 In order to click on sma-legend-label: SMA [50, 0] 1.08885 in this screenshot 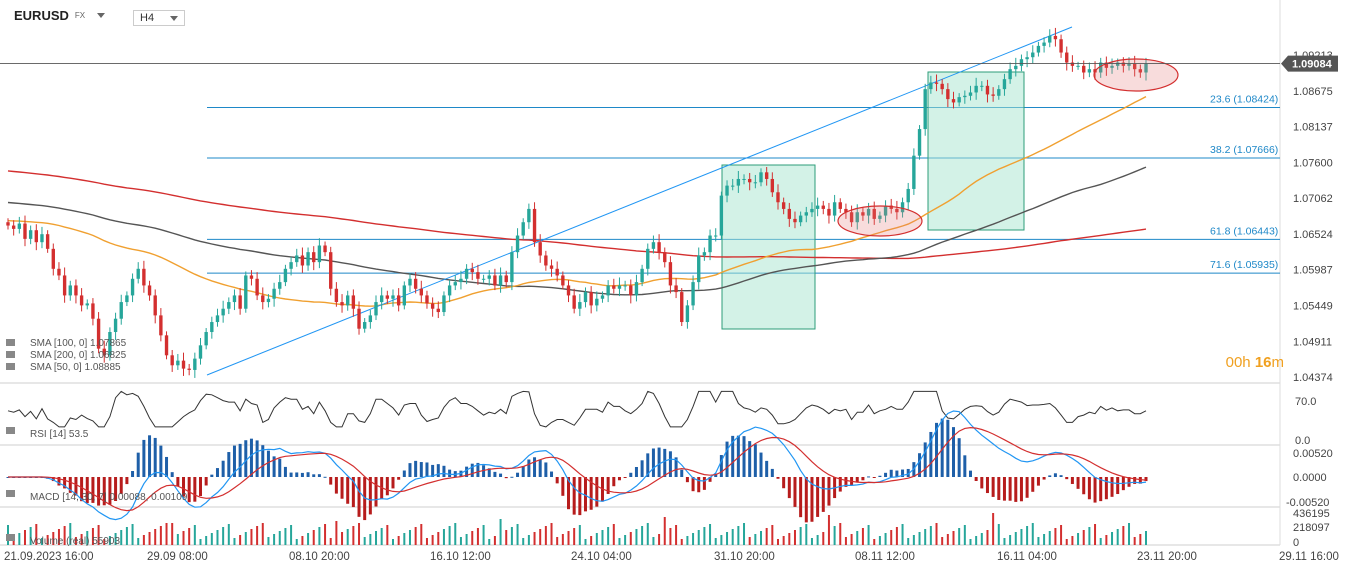, I will do `click(75, 367)`.